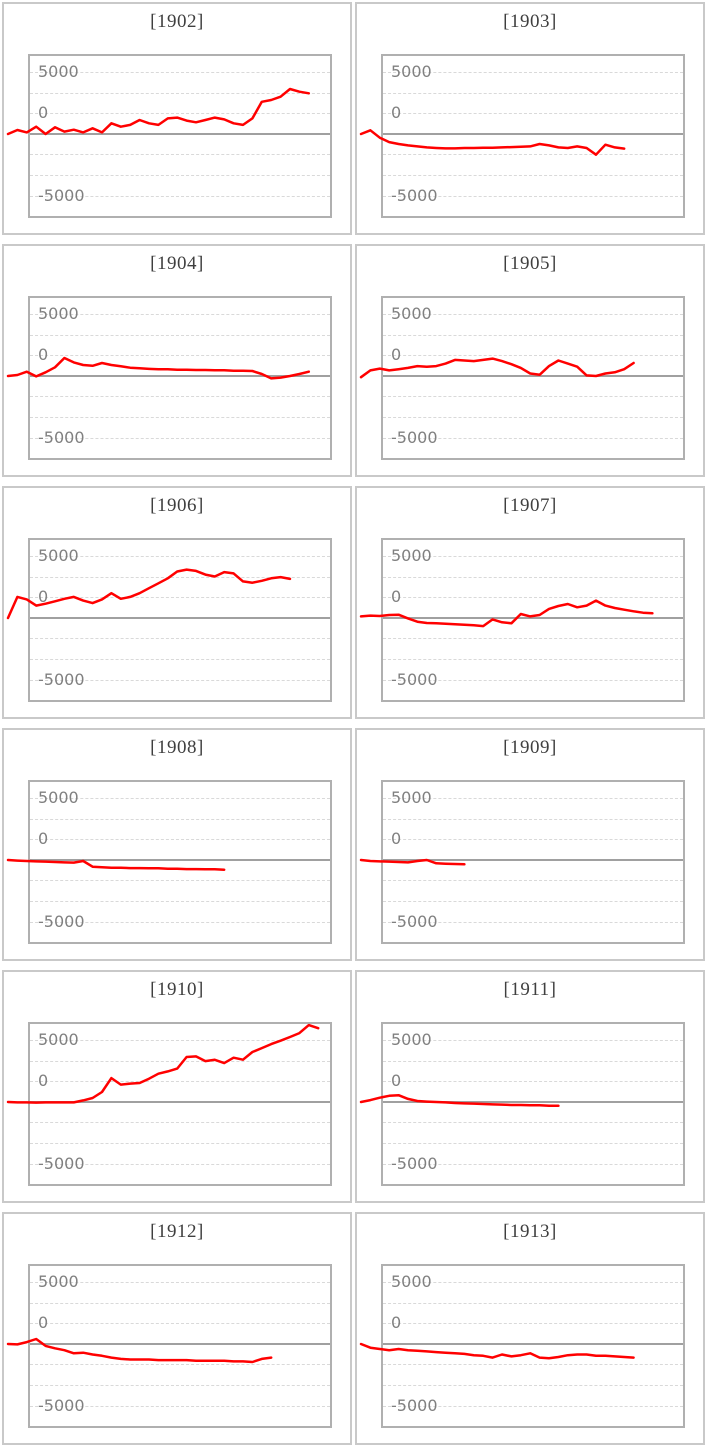  I want to click on panel-title: [1904], so click(177, 263).